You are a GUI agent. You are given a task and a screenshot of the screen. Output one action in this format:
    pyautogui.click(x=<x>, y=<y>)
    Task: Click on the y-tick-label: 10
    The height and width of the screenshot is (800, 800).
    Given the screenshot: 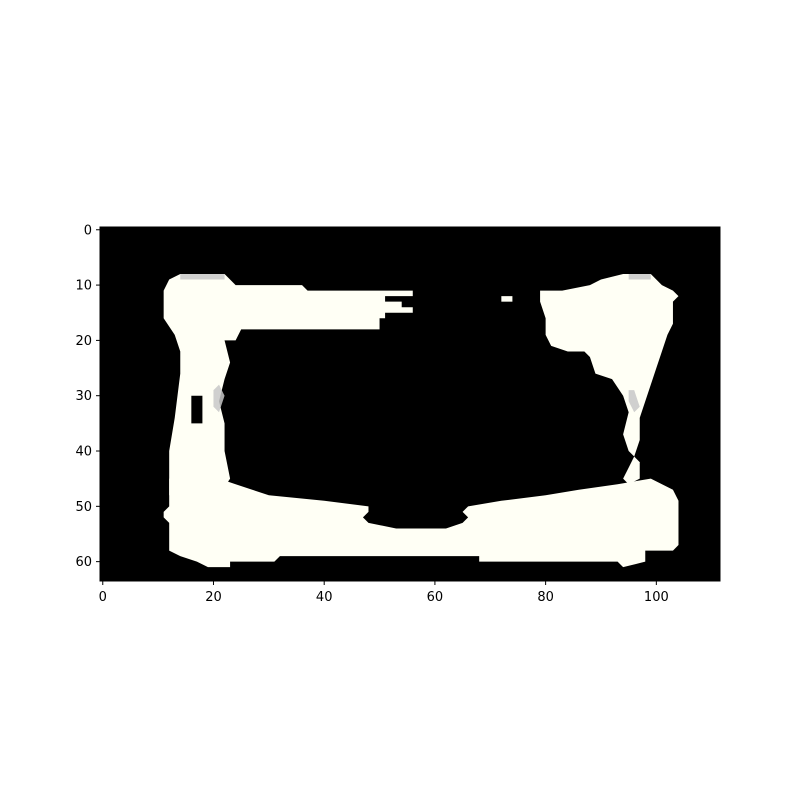 What is the action you would take?
    pyautogui.click(x=83, y=286)
    